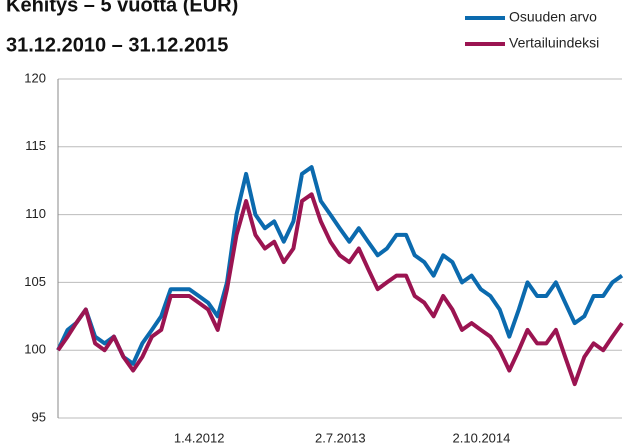 The height and width of the screenshot is (448, 625). I want to click on chart-title: Kehitys – 5 vuotta (EUR), so click(122, 8).